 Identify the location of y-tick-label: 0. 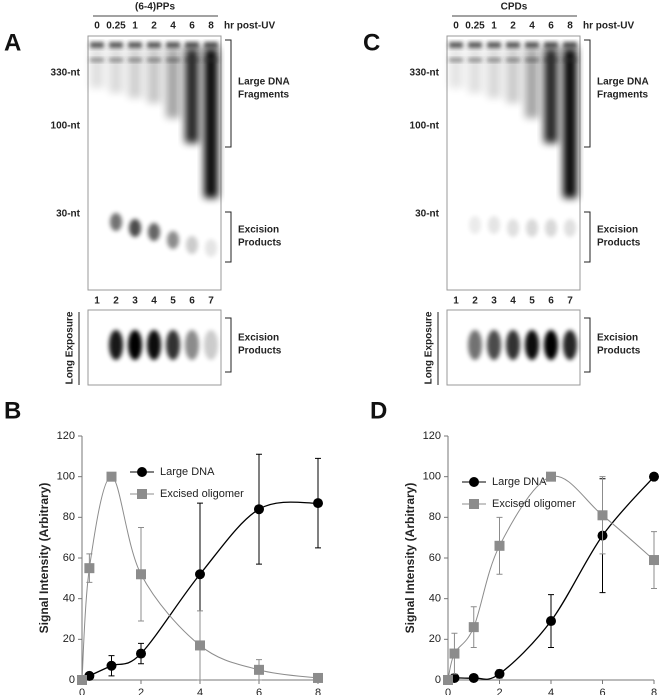
(438, 680).